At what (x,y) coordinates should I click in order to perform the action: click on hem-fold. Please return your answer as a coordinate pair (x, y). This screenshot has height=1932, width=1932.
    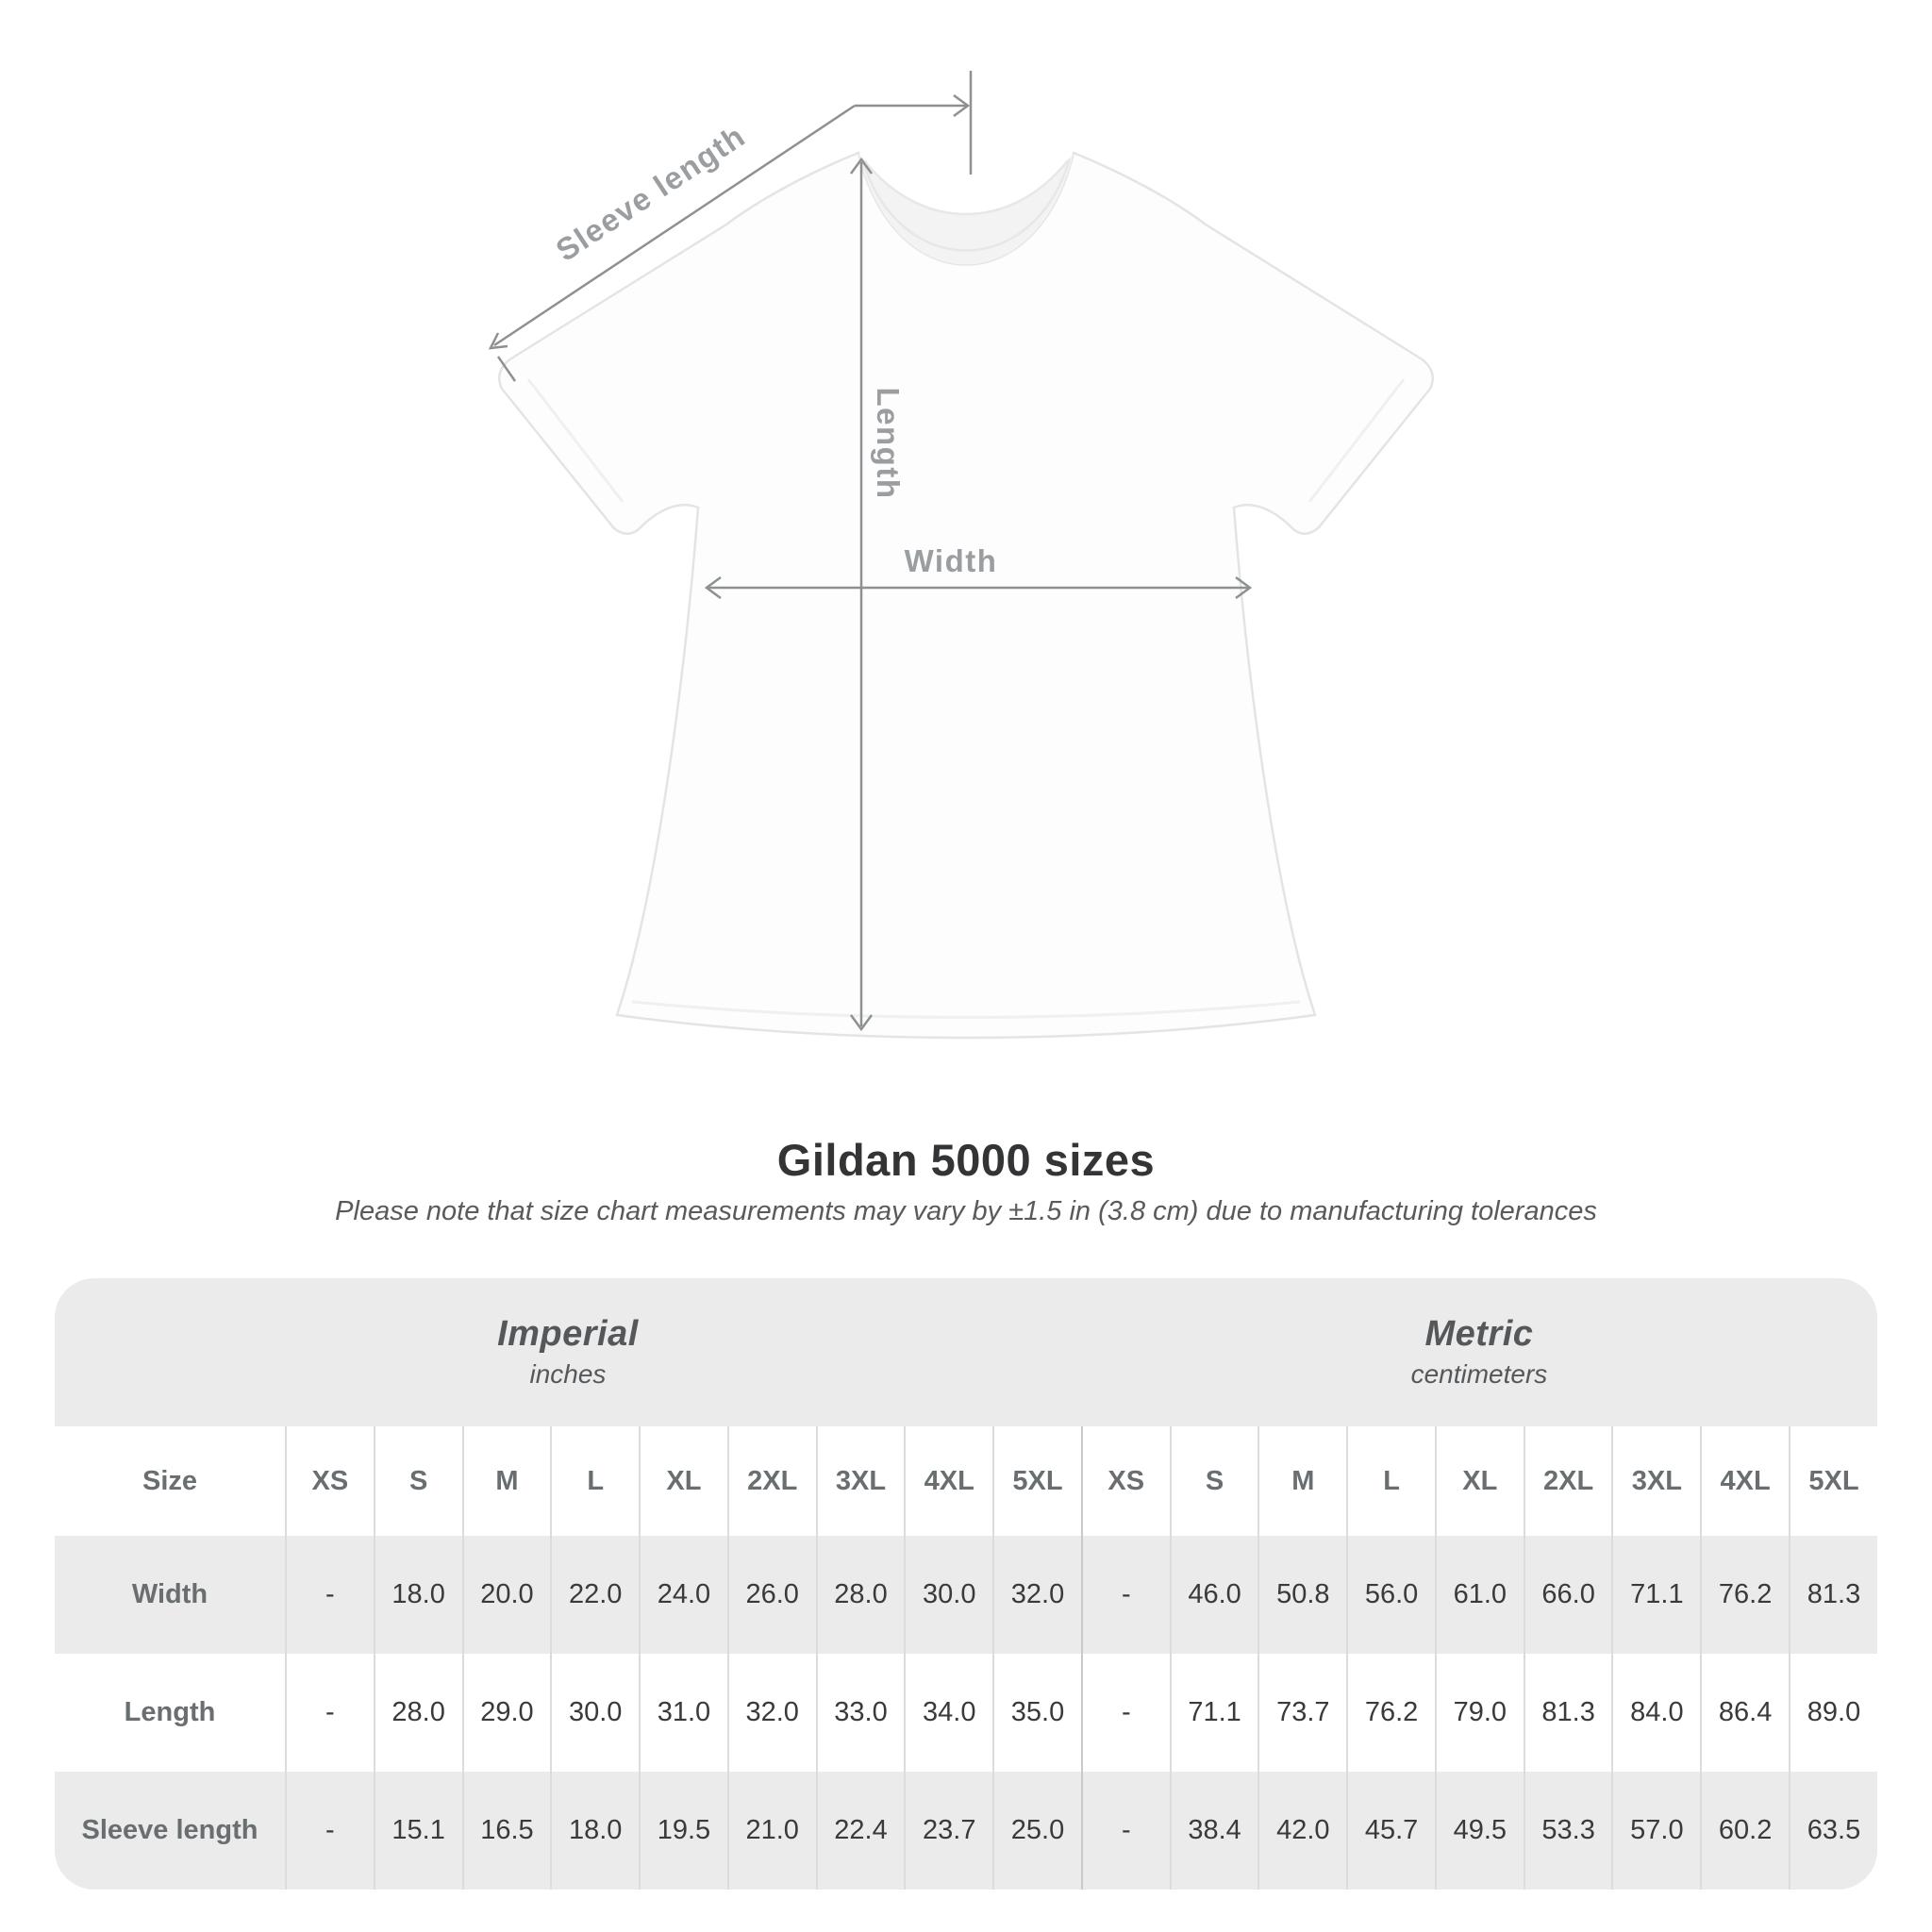
    Looking at the image, I should click on (966, 1010).